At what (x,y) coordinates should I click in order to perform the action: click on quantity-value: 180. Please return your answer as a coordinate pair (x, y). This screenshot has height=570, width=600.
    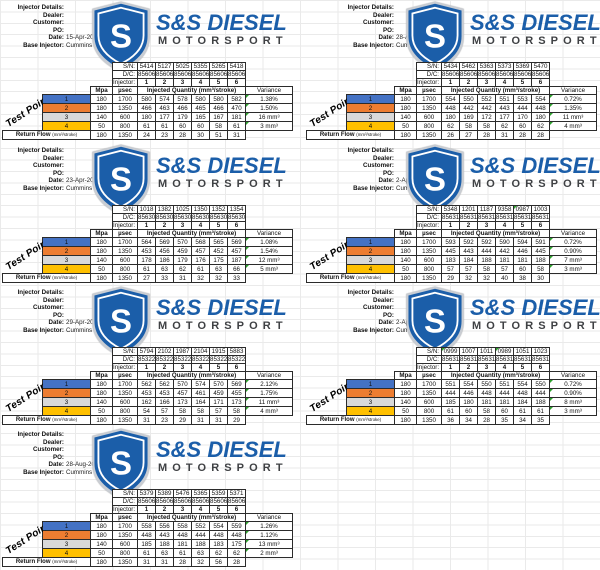
    Looking at the image, I should click on (469, 402).